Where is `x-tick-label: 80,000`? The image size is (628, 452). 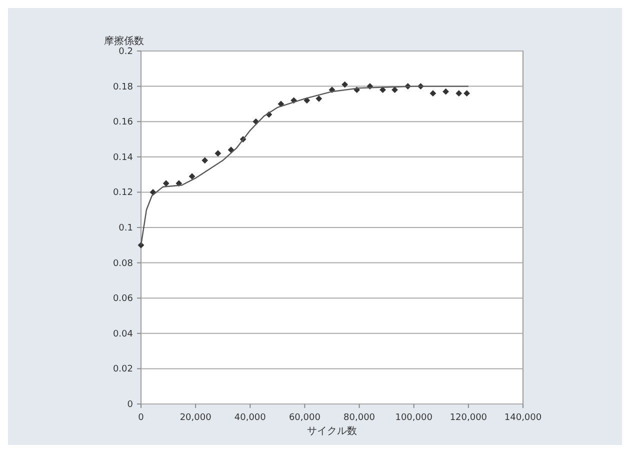
x-tick-label: 80,000 is located at coordinates (360, 418).